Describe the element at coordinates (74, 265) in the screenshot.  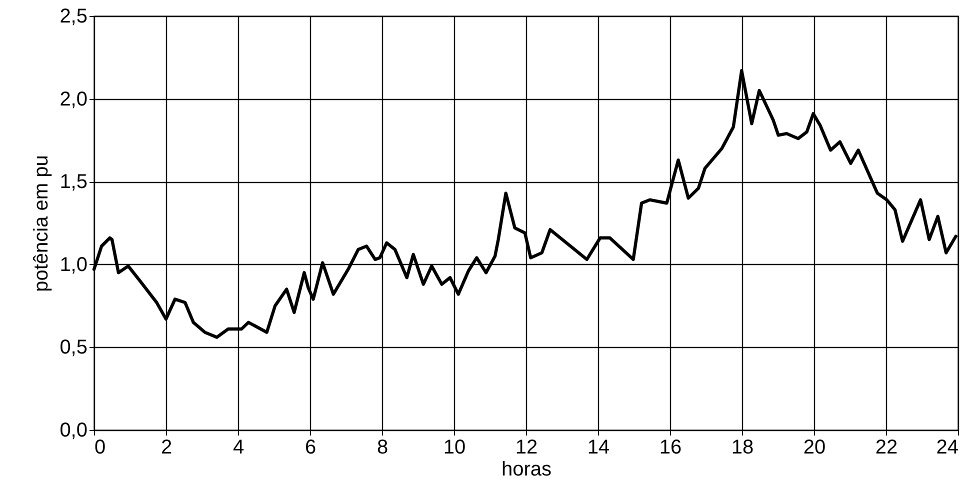
I see `y-tick-label: 1,0` at that location.